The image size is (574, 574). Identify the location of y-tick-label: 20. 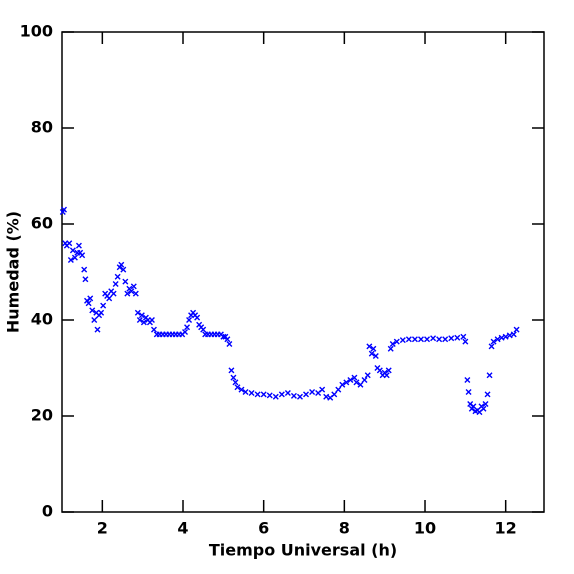
(42, 415).